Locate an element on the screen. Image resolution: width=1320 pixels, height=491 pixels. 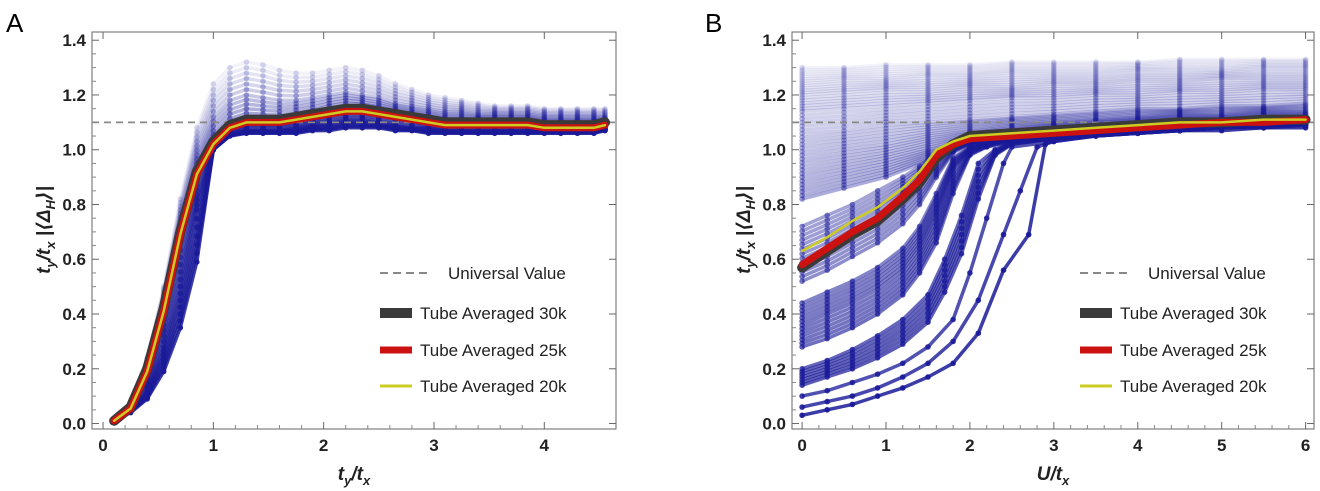
panel-a-x-axis-label: ty/tx is located at coordinates (354, 476).